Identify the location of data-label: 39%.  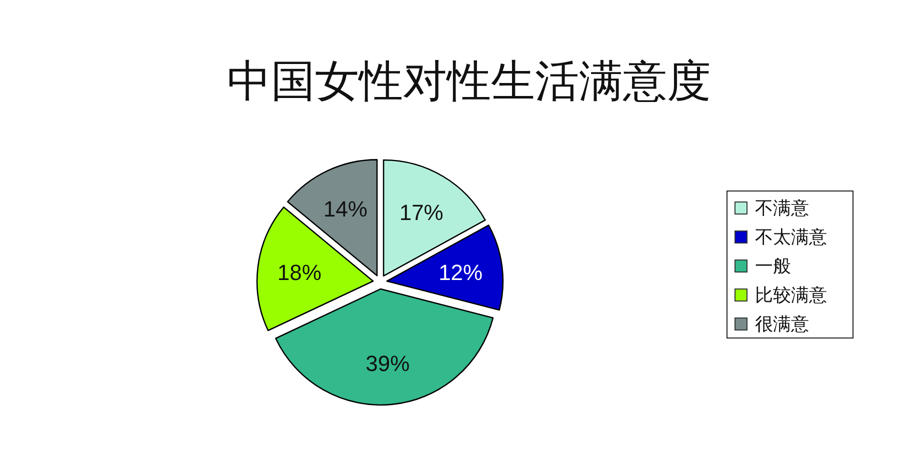
(388, 363).